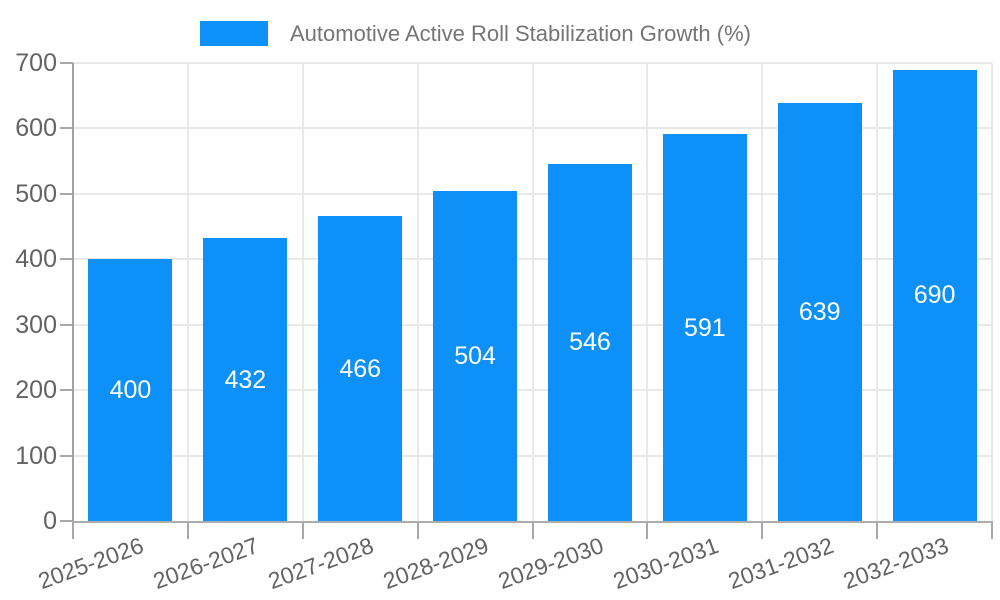  I want to click on x-axis-line, so click(532, 522).